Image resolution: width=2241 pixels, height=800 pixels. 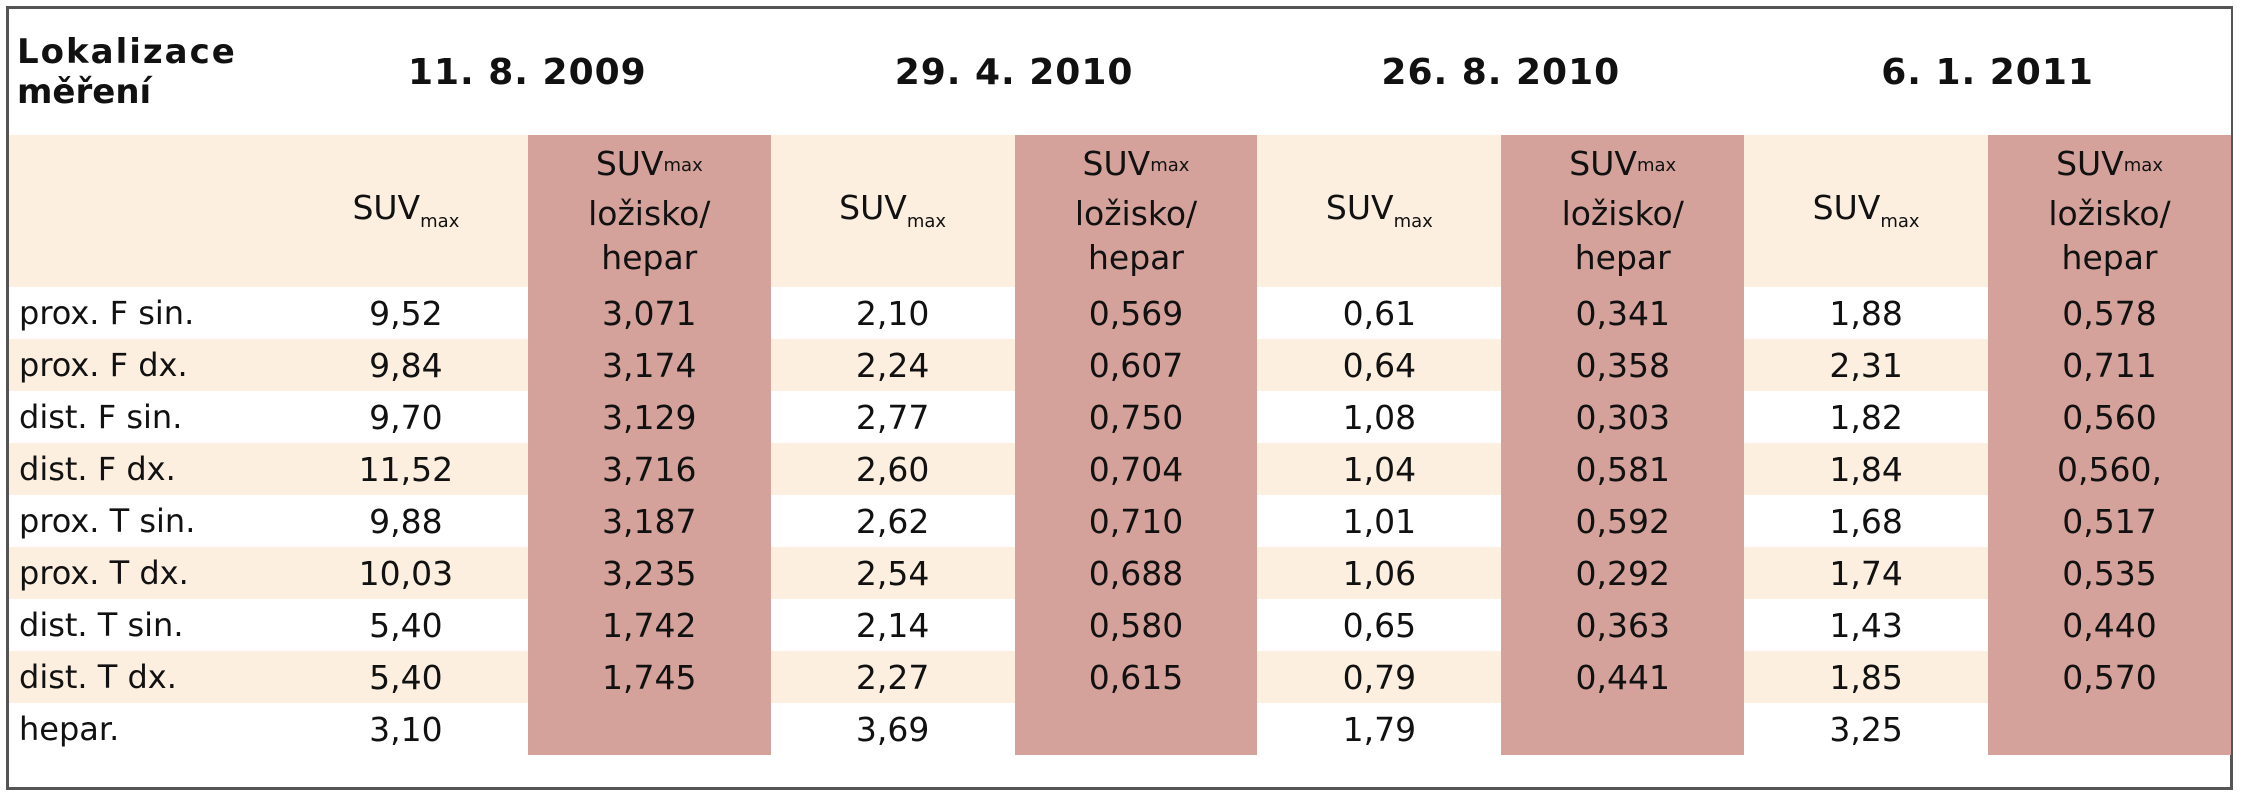 I want to click on location-header: Lokalizace měření, so click(x=146, y=72).